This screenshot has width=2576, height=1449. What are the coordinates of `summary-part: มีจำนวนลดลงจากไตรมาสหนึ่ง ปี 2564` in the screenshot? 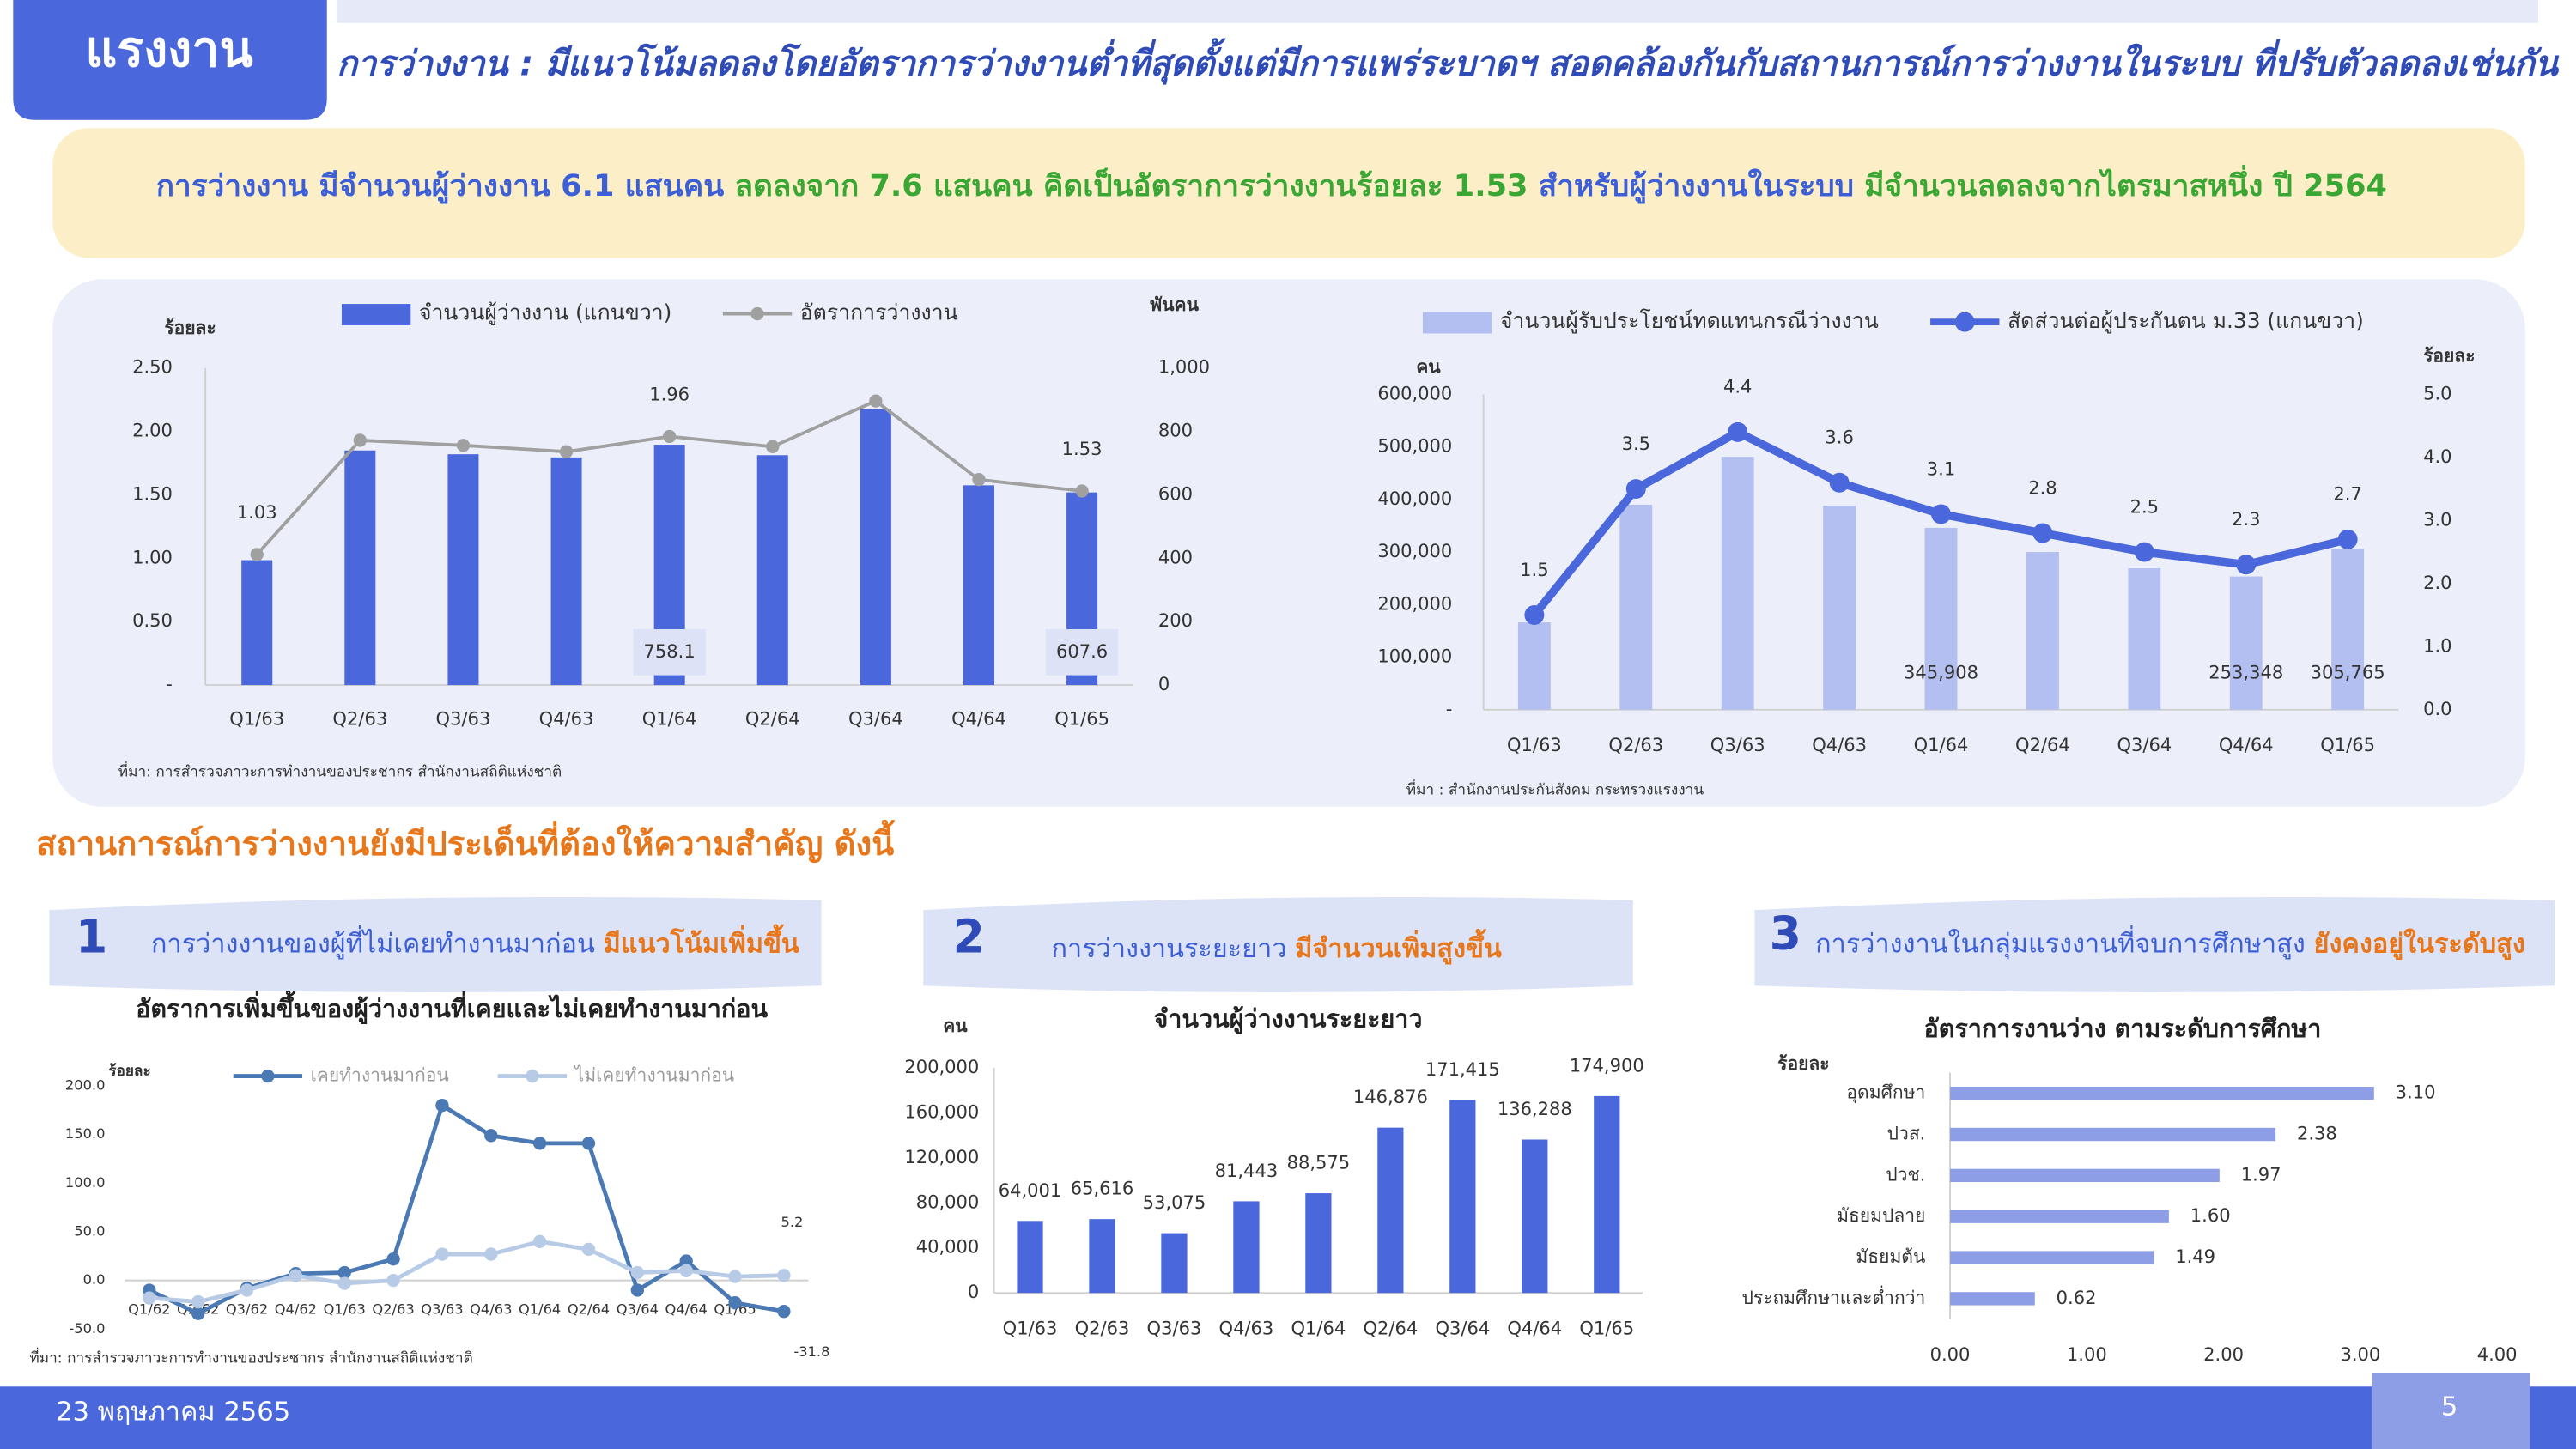 It's located at (2126, 183).